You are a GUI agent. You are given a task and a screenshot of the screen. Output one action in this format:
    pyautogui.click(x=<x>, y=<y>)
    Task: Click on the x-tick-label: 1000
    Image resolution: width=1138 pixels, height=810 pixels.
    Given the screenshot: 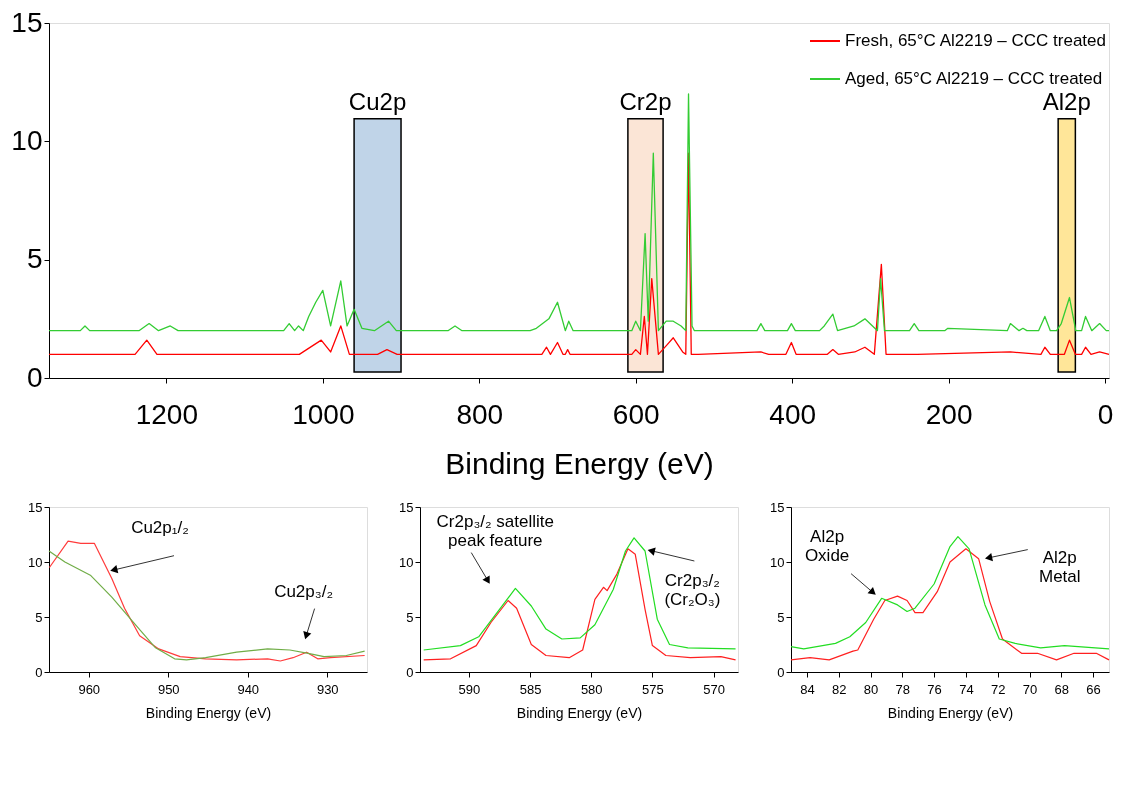 What is the action you would take?
    pyautogui.click(x=323, y=414)
    